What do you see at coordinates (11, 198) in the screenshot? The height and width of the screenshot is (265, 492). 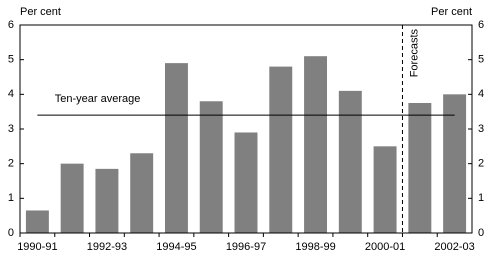 I see `y-tick-label: 1` at bounding box center [11, 198].